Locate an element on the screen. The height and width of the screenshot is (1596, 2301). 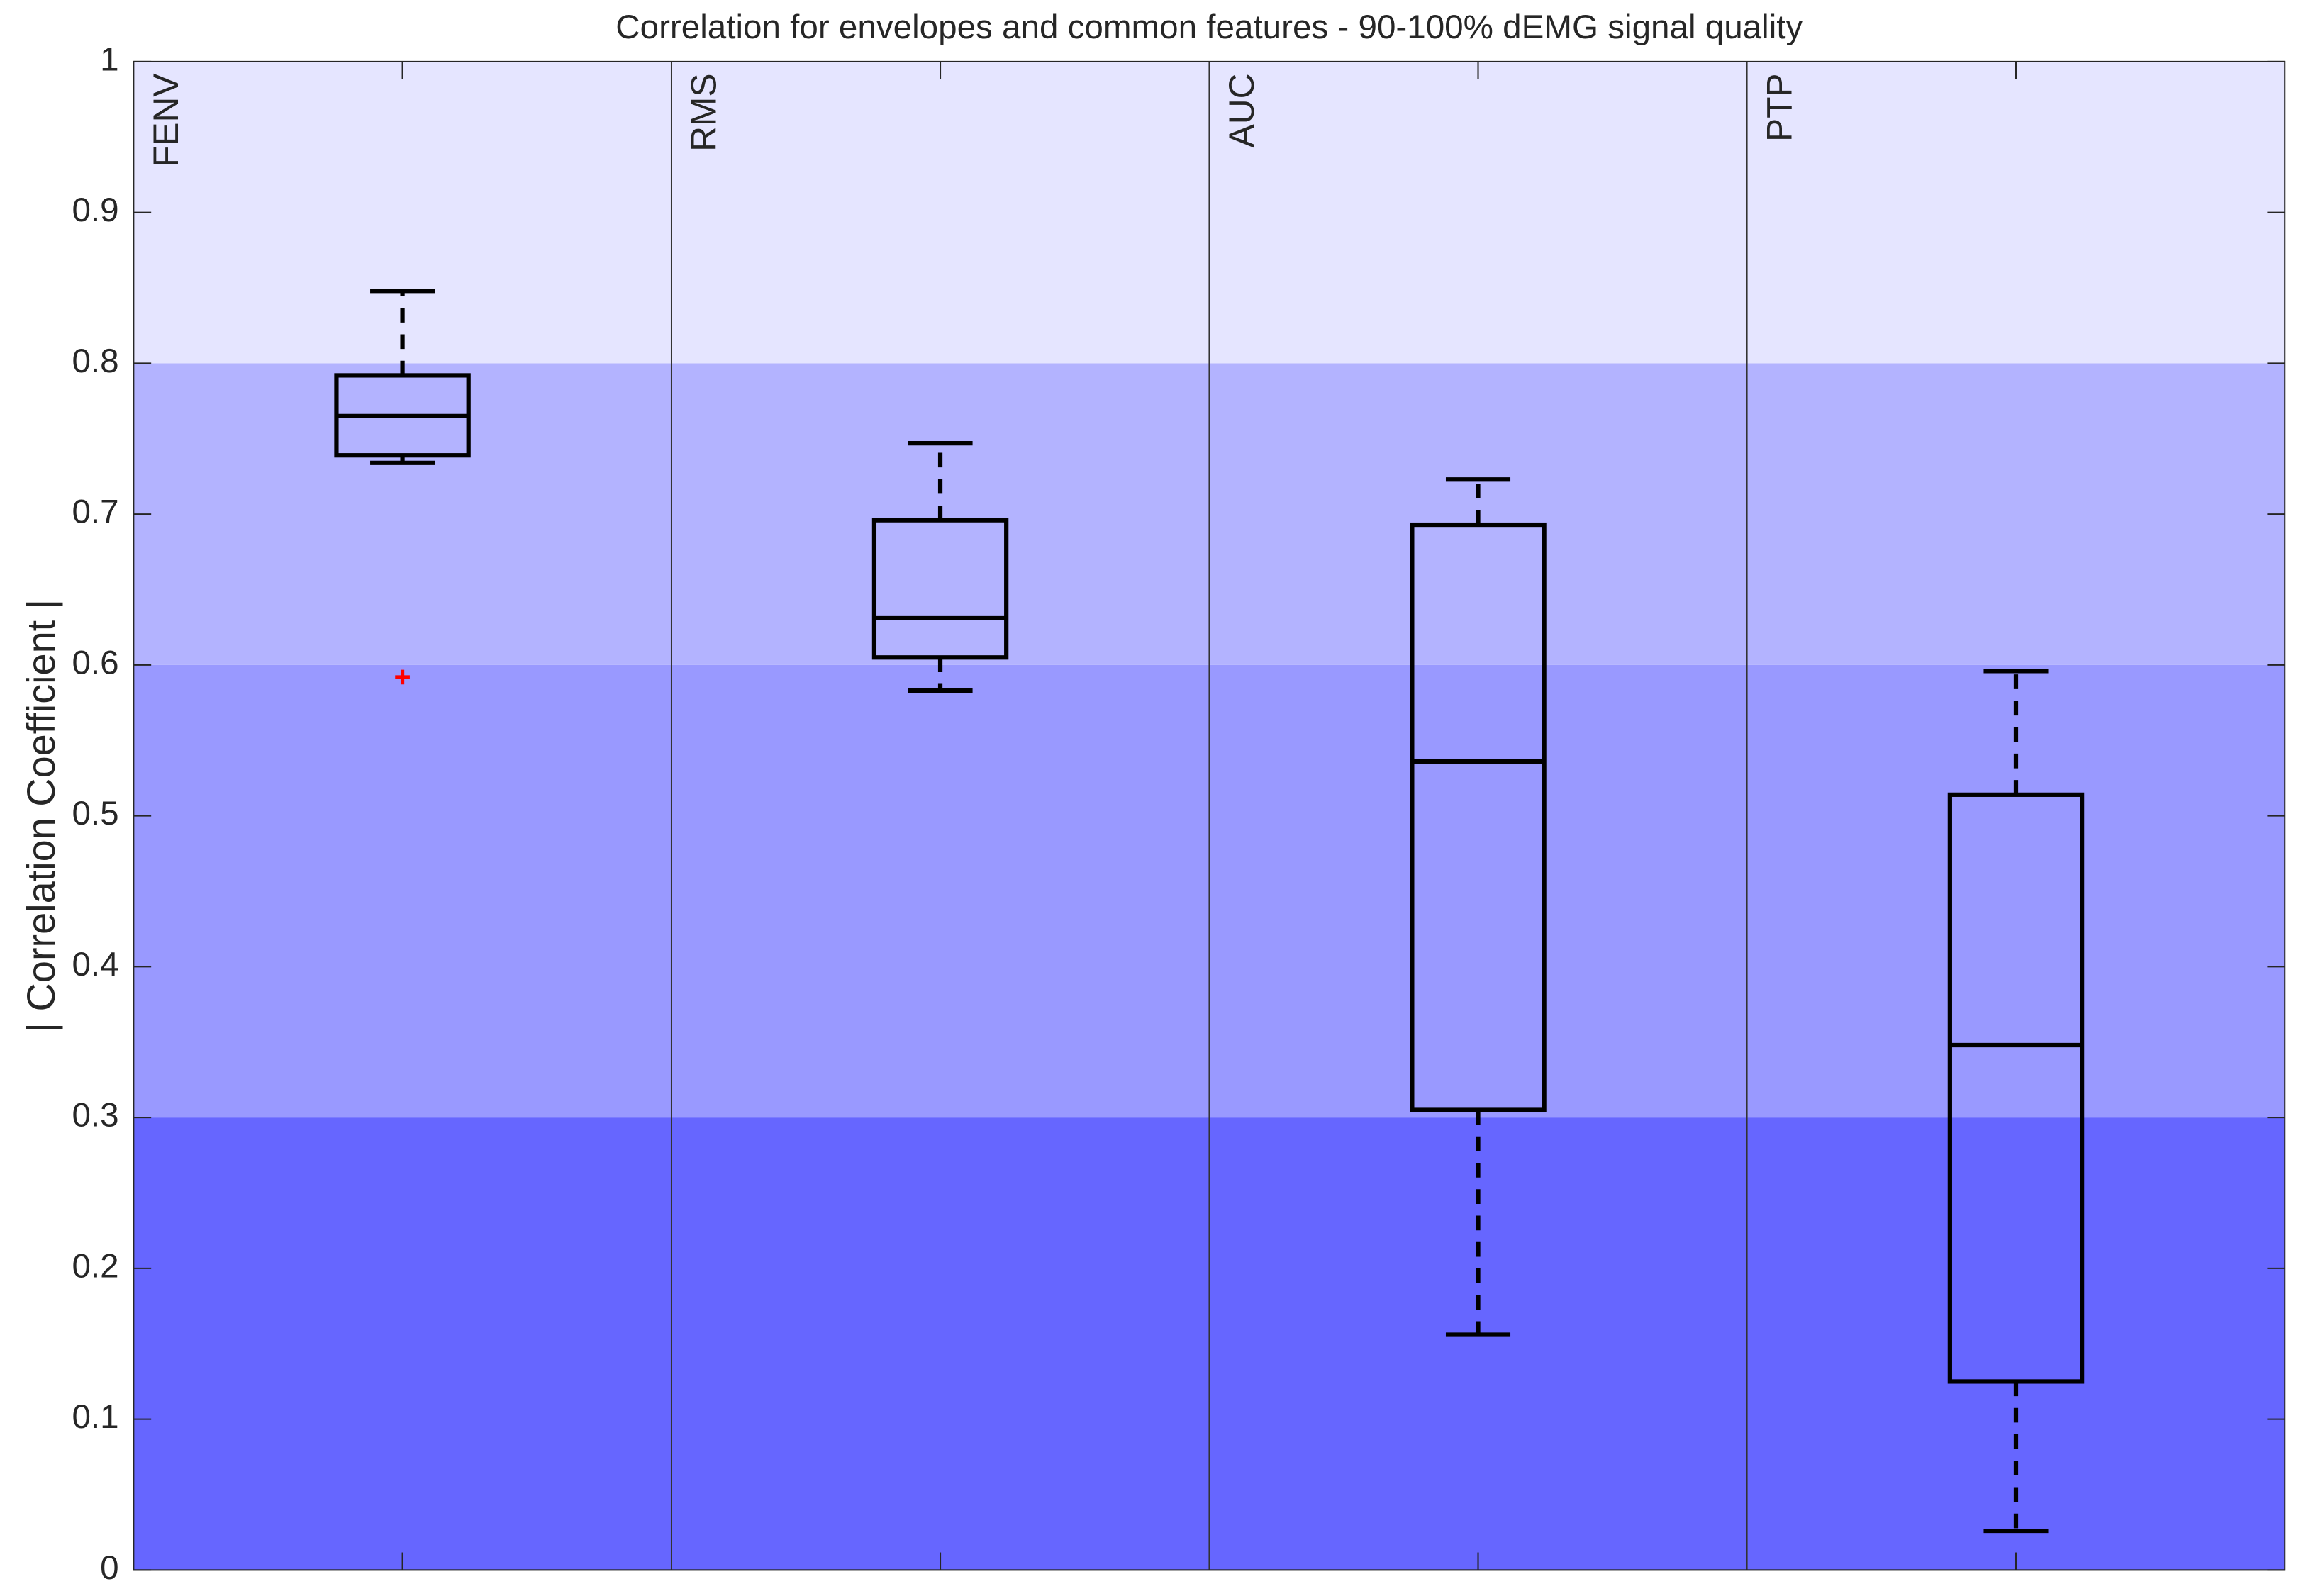
y-tick-label: 0.9 is located at coordinates (95, 210).